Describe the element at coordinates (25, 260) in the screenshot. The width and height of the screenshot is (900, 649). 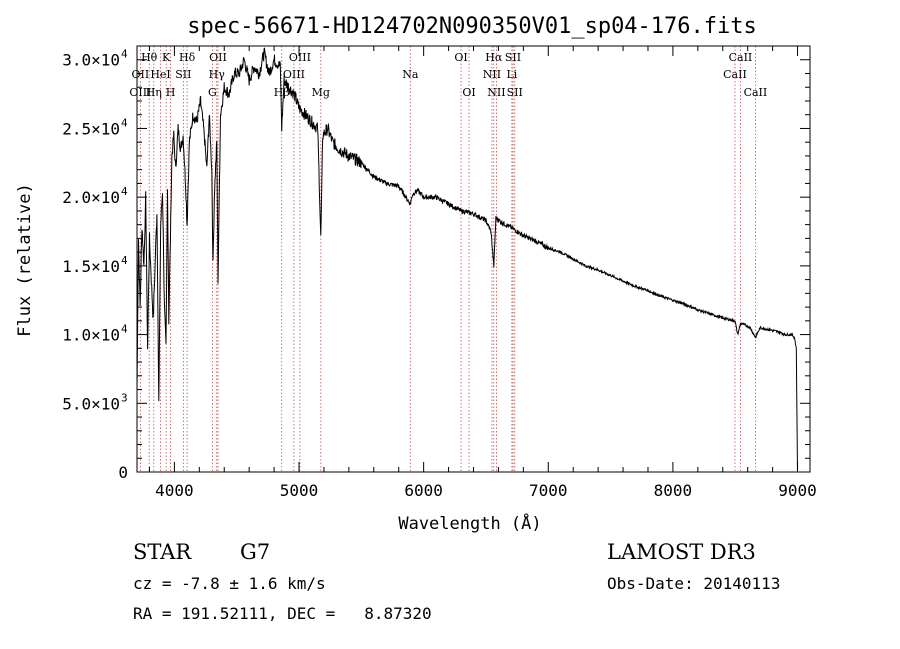
I see `y-axis-label: Flux (relative)` at that location.